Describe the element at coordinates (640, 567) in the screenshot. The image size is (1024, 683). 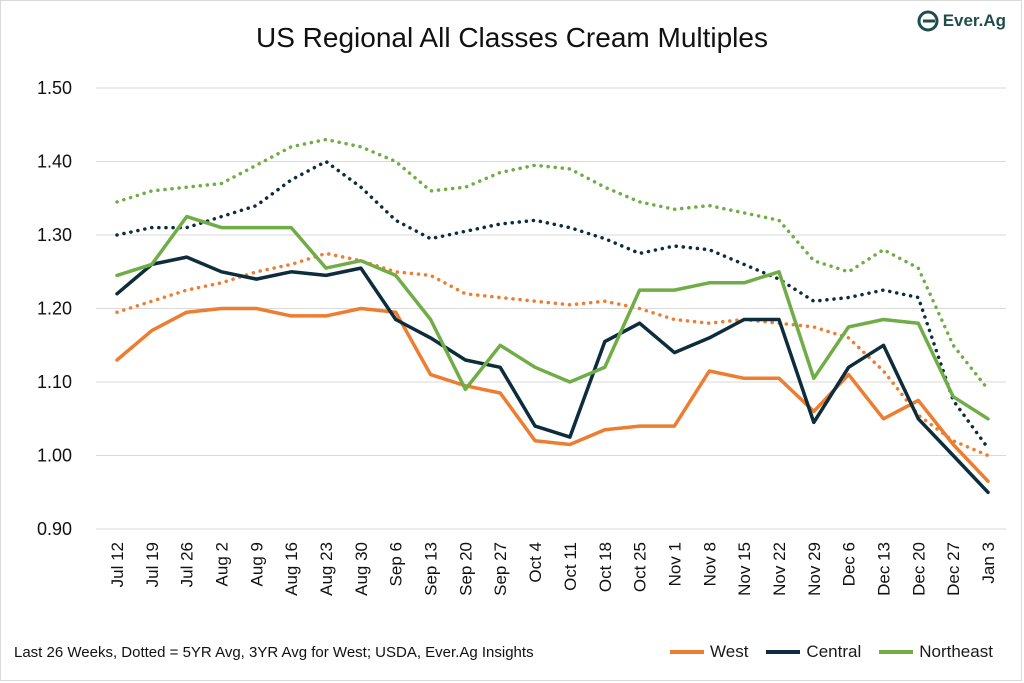
I see `x-tick-label: Oct 25` at that location.